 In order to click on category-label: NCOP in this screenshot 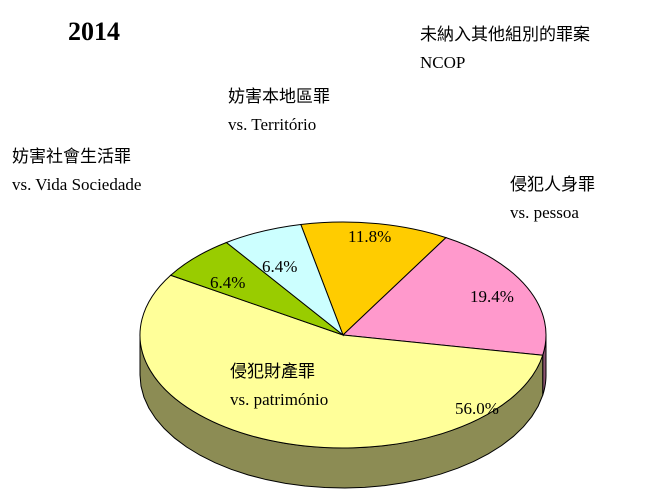, I will do `click(442, 62)`.